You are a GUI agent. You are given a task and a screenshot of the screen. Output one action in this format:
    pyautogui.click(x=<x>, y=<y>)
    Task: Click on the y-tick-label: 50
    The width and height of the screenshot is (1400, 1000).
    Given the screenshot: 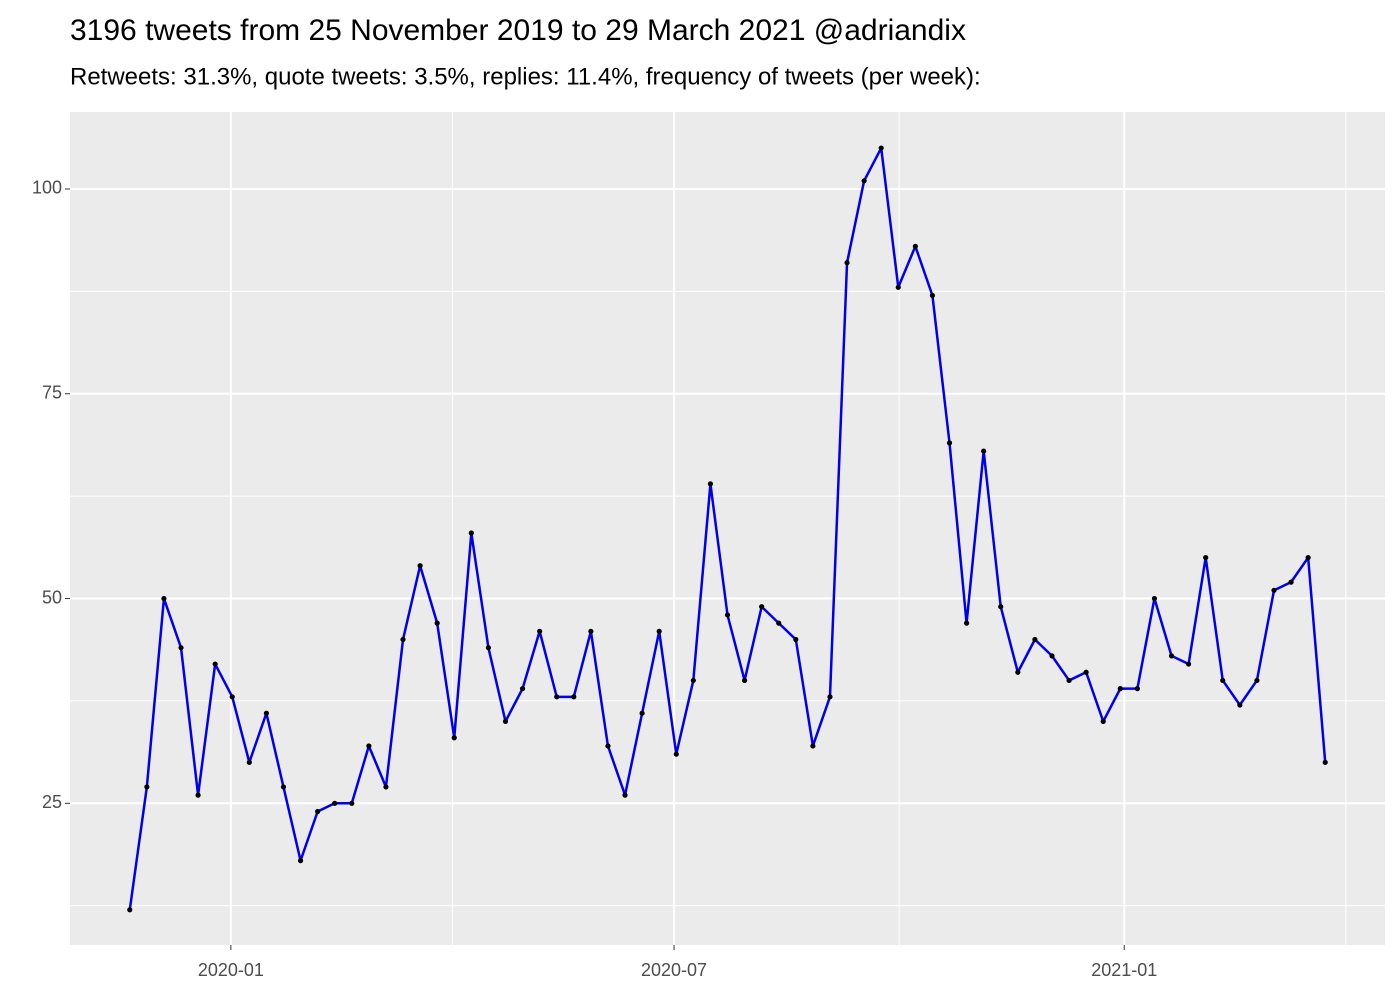 What is the action you would take?
    pyautogui.click(x=52, y=597)
    